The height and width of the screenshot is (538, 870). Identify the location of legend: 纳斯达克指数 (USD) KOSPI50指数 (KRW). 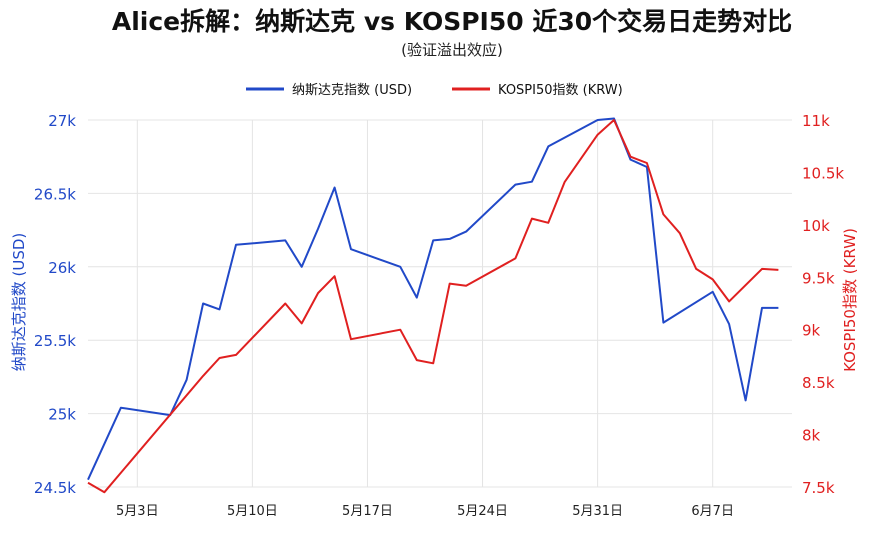
(434, 90).